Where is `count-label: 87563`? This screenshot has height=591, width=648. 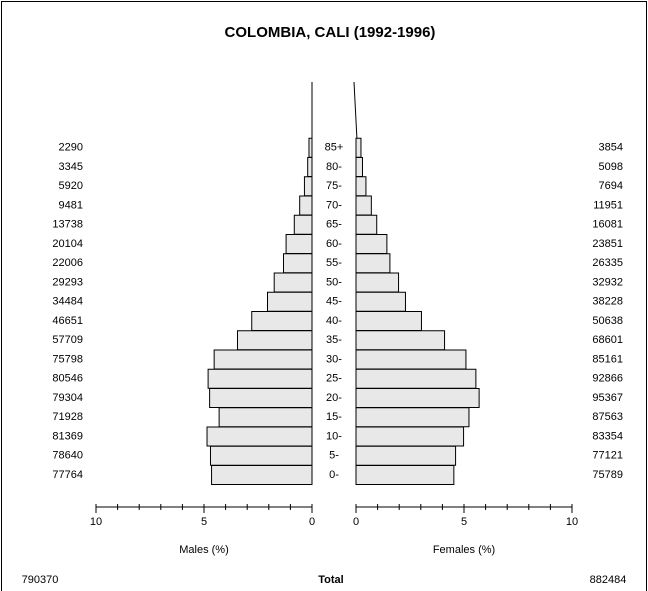
count-label: 87563 is located at coordinates (607, 417).